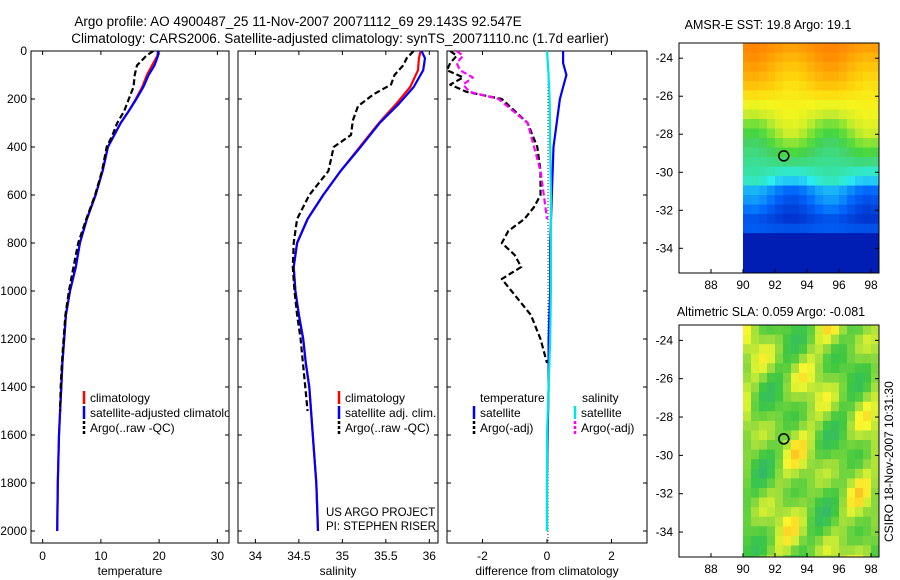  I want to click on y-tick-label: 1000, so click(13, 291).